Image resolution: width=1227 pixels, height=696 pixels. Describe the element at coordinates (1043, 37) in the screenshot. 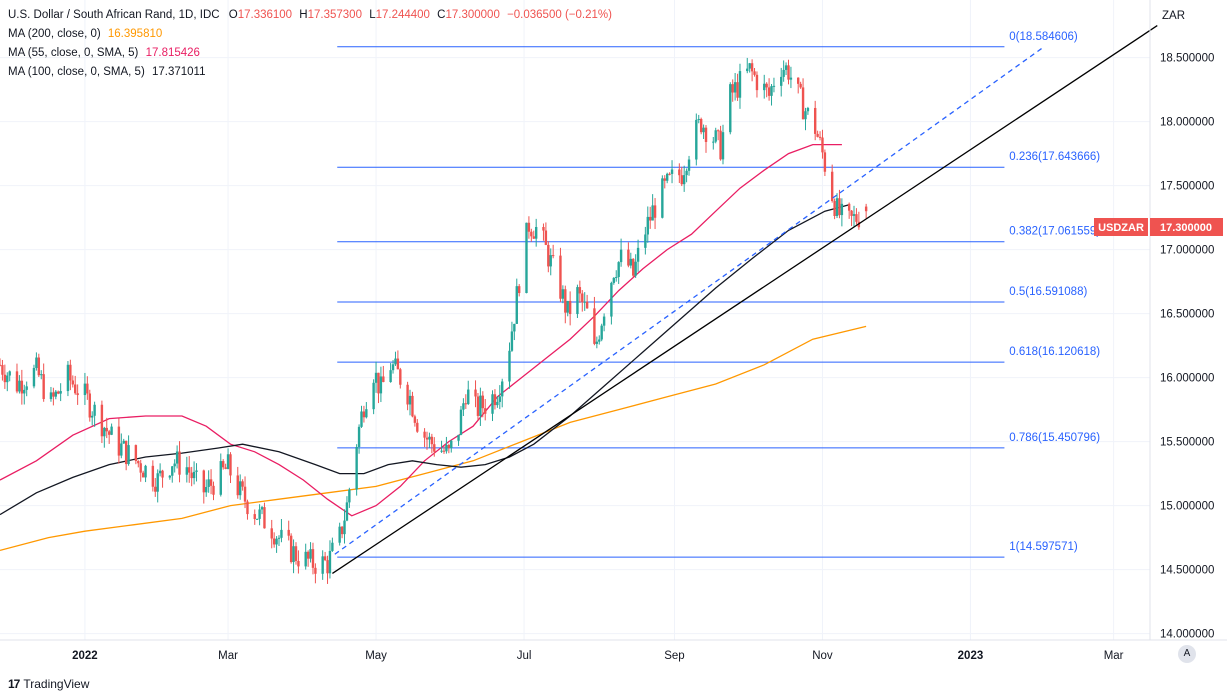

I see `fib-level-label: 0(18.584606)` at that location.